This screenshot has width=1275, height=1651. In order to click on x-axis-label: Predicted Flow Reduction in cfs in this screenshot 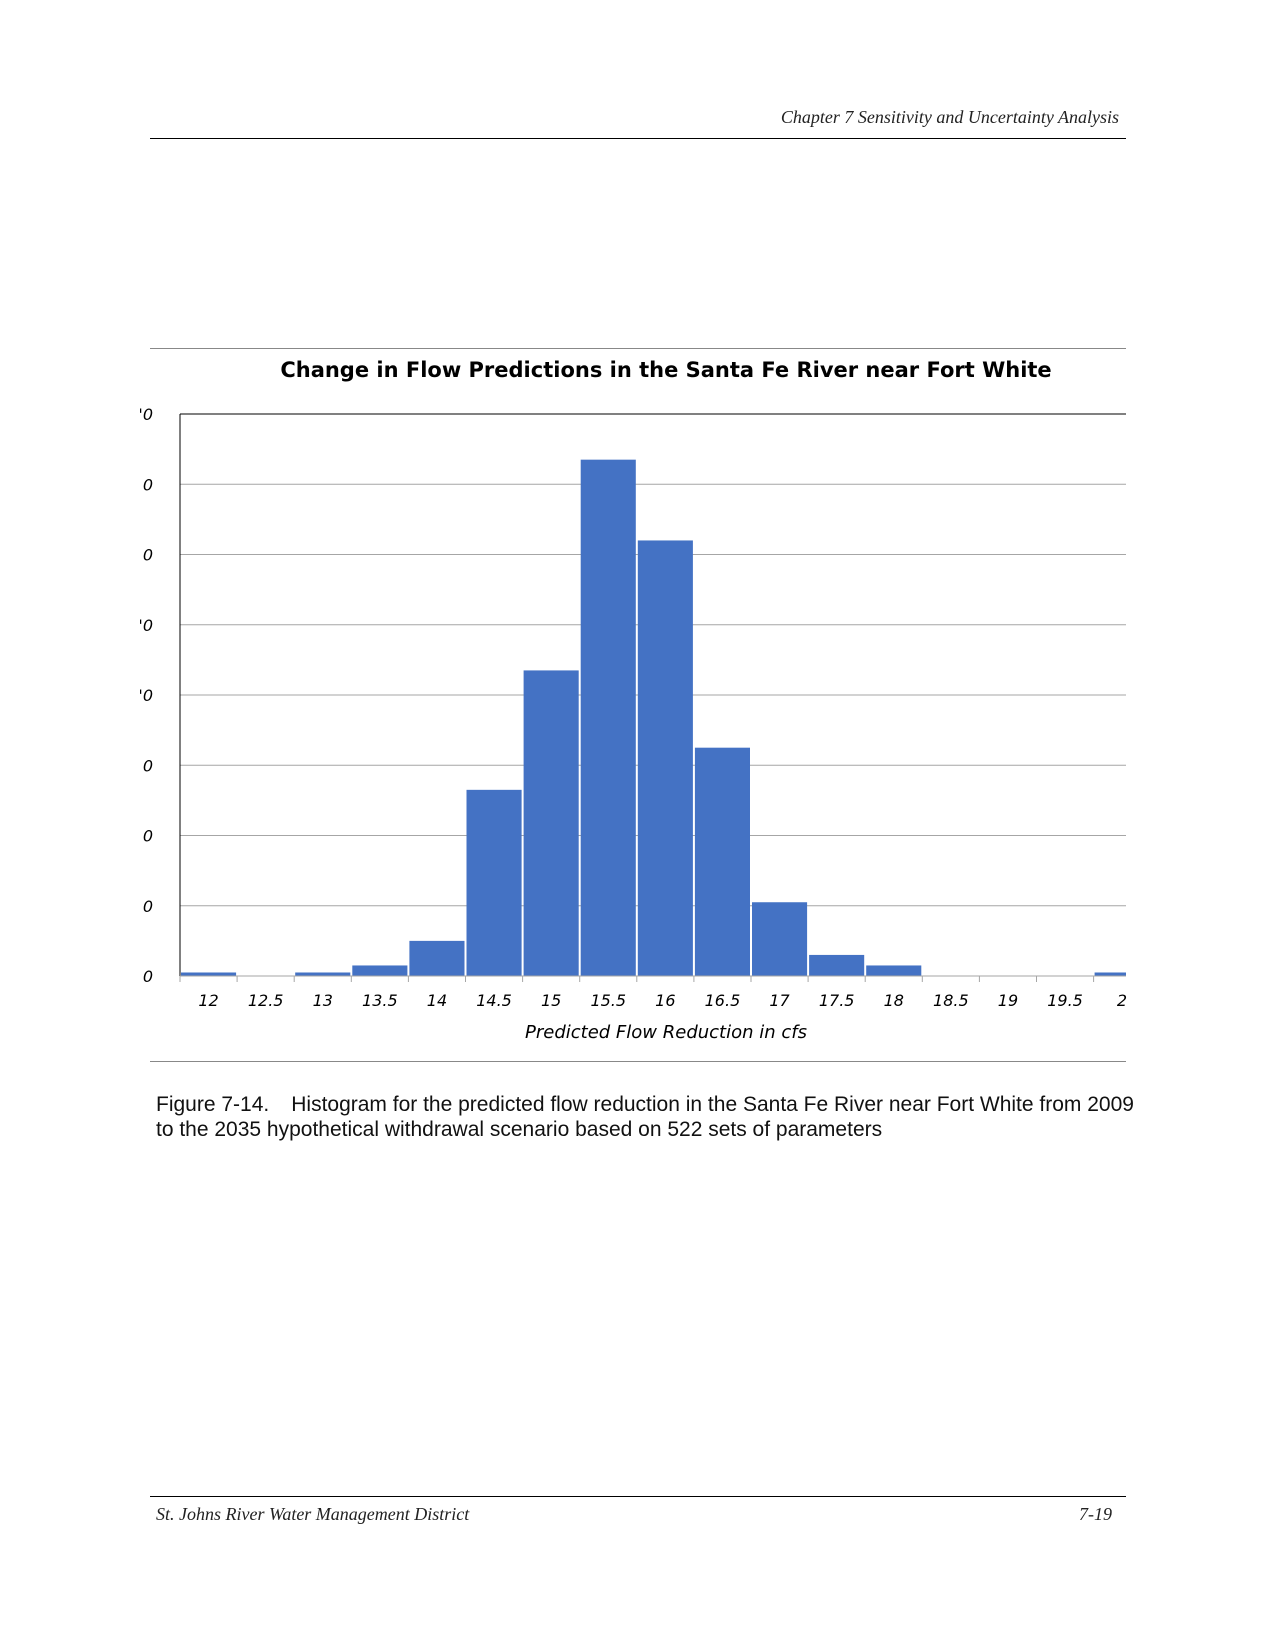, I will do `click(666, 1032)`.